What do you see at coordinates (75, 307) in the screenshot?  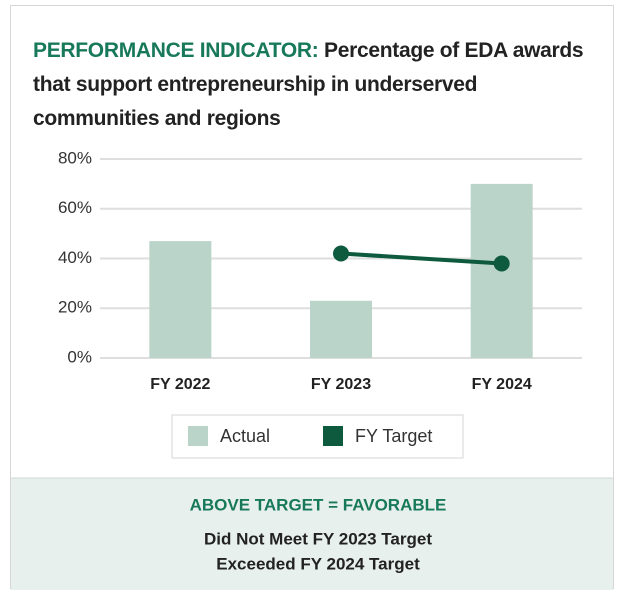 I see `y-tick-label: 20%` at bounding box center [75, 307].